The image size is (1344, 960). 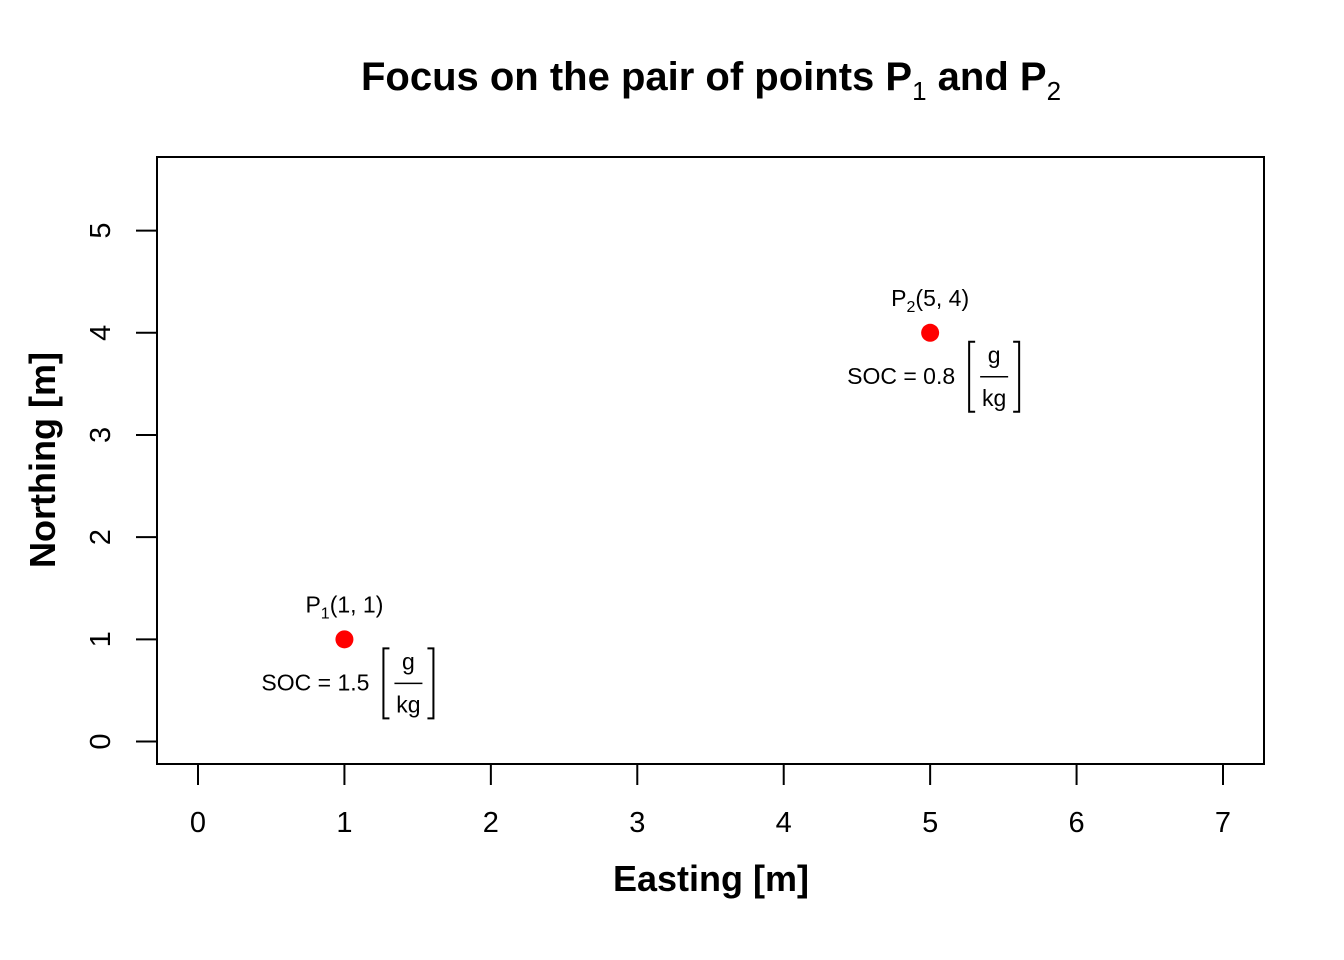 I want to click on x-tick-label: 6, so click(x=1077, y=823).